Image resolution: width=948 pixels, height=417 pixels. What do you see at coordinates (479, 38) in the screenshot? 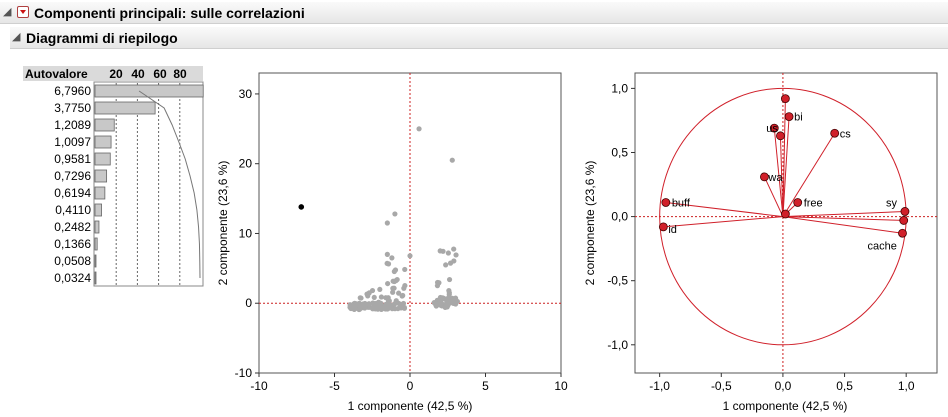
I see `summary-plots-header: ◢ Diagrammi di riepilogo` at bounding box center [479, 38].